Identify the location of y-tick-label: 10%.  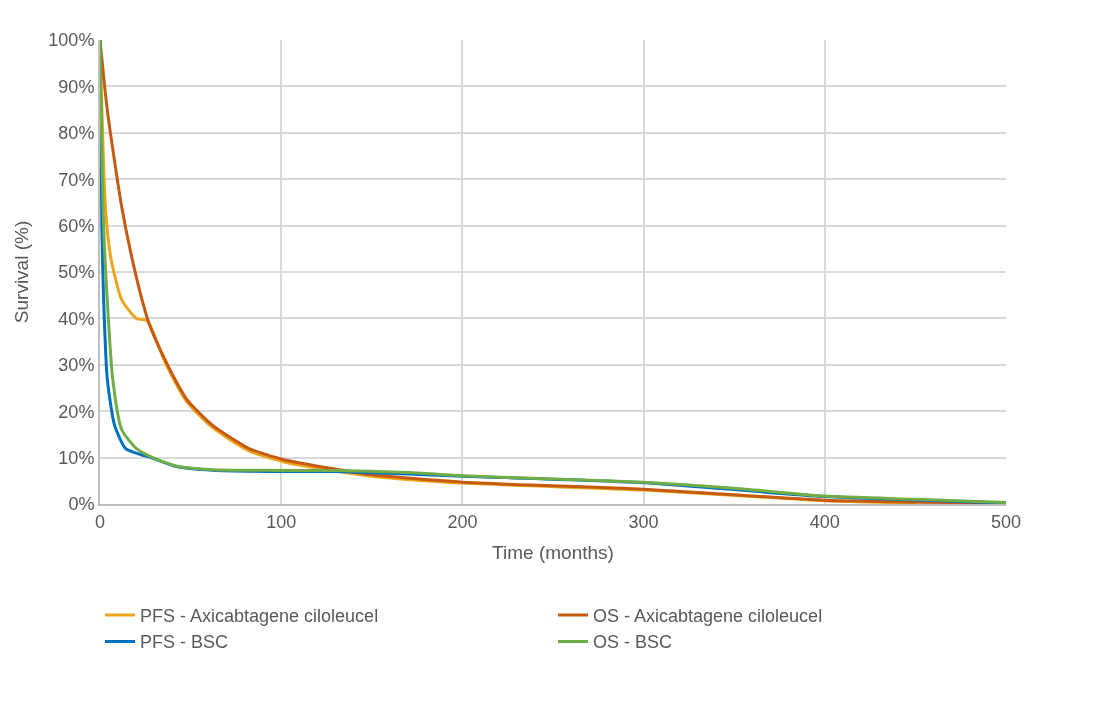
(76, 457).